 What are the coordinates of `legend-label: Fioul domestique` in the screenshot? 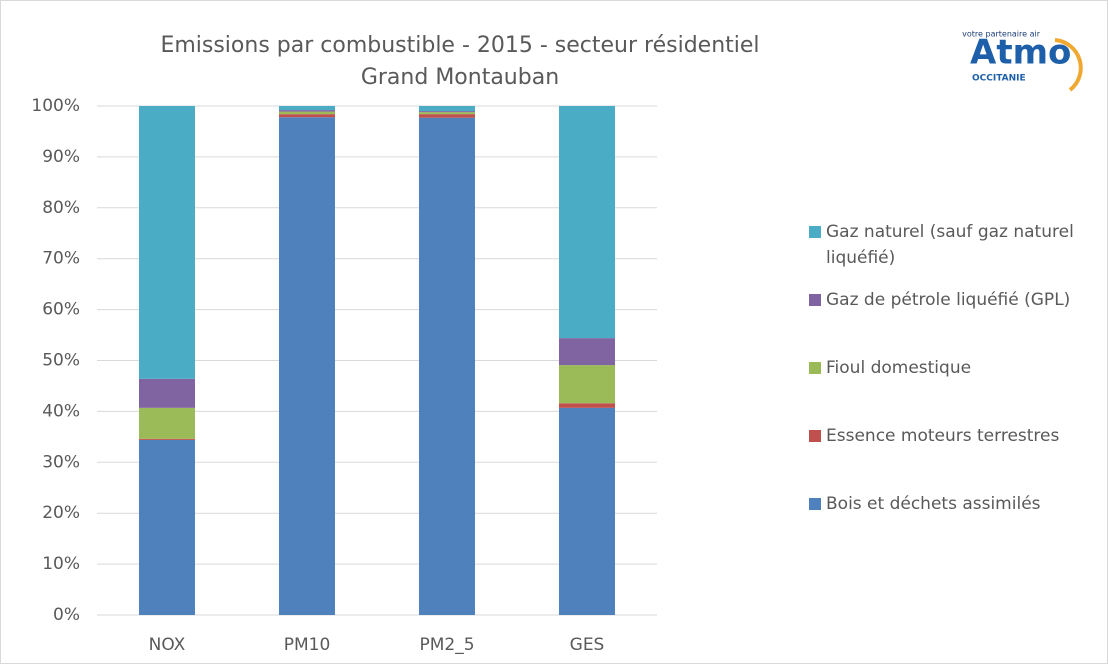 It's located at (899, 368).